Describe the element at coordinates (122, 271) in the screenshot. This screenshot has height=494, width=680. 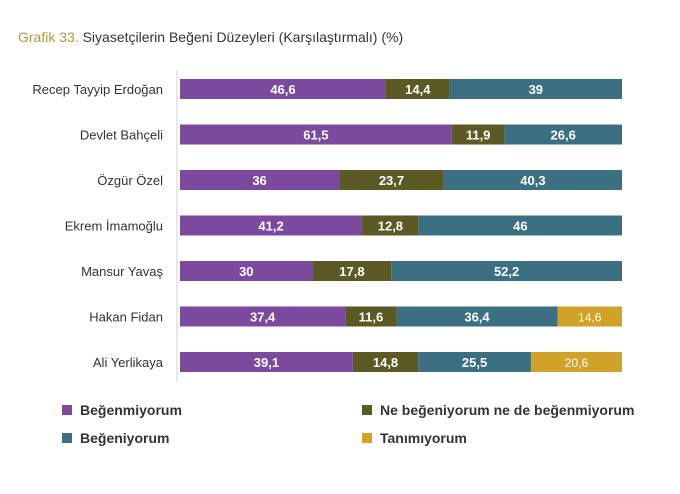
I see `category-label: Mansur Yavaş` at that location.